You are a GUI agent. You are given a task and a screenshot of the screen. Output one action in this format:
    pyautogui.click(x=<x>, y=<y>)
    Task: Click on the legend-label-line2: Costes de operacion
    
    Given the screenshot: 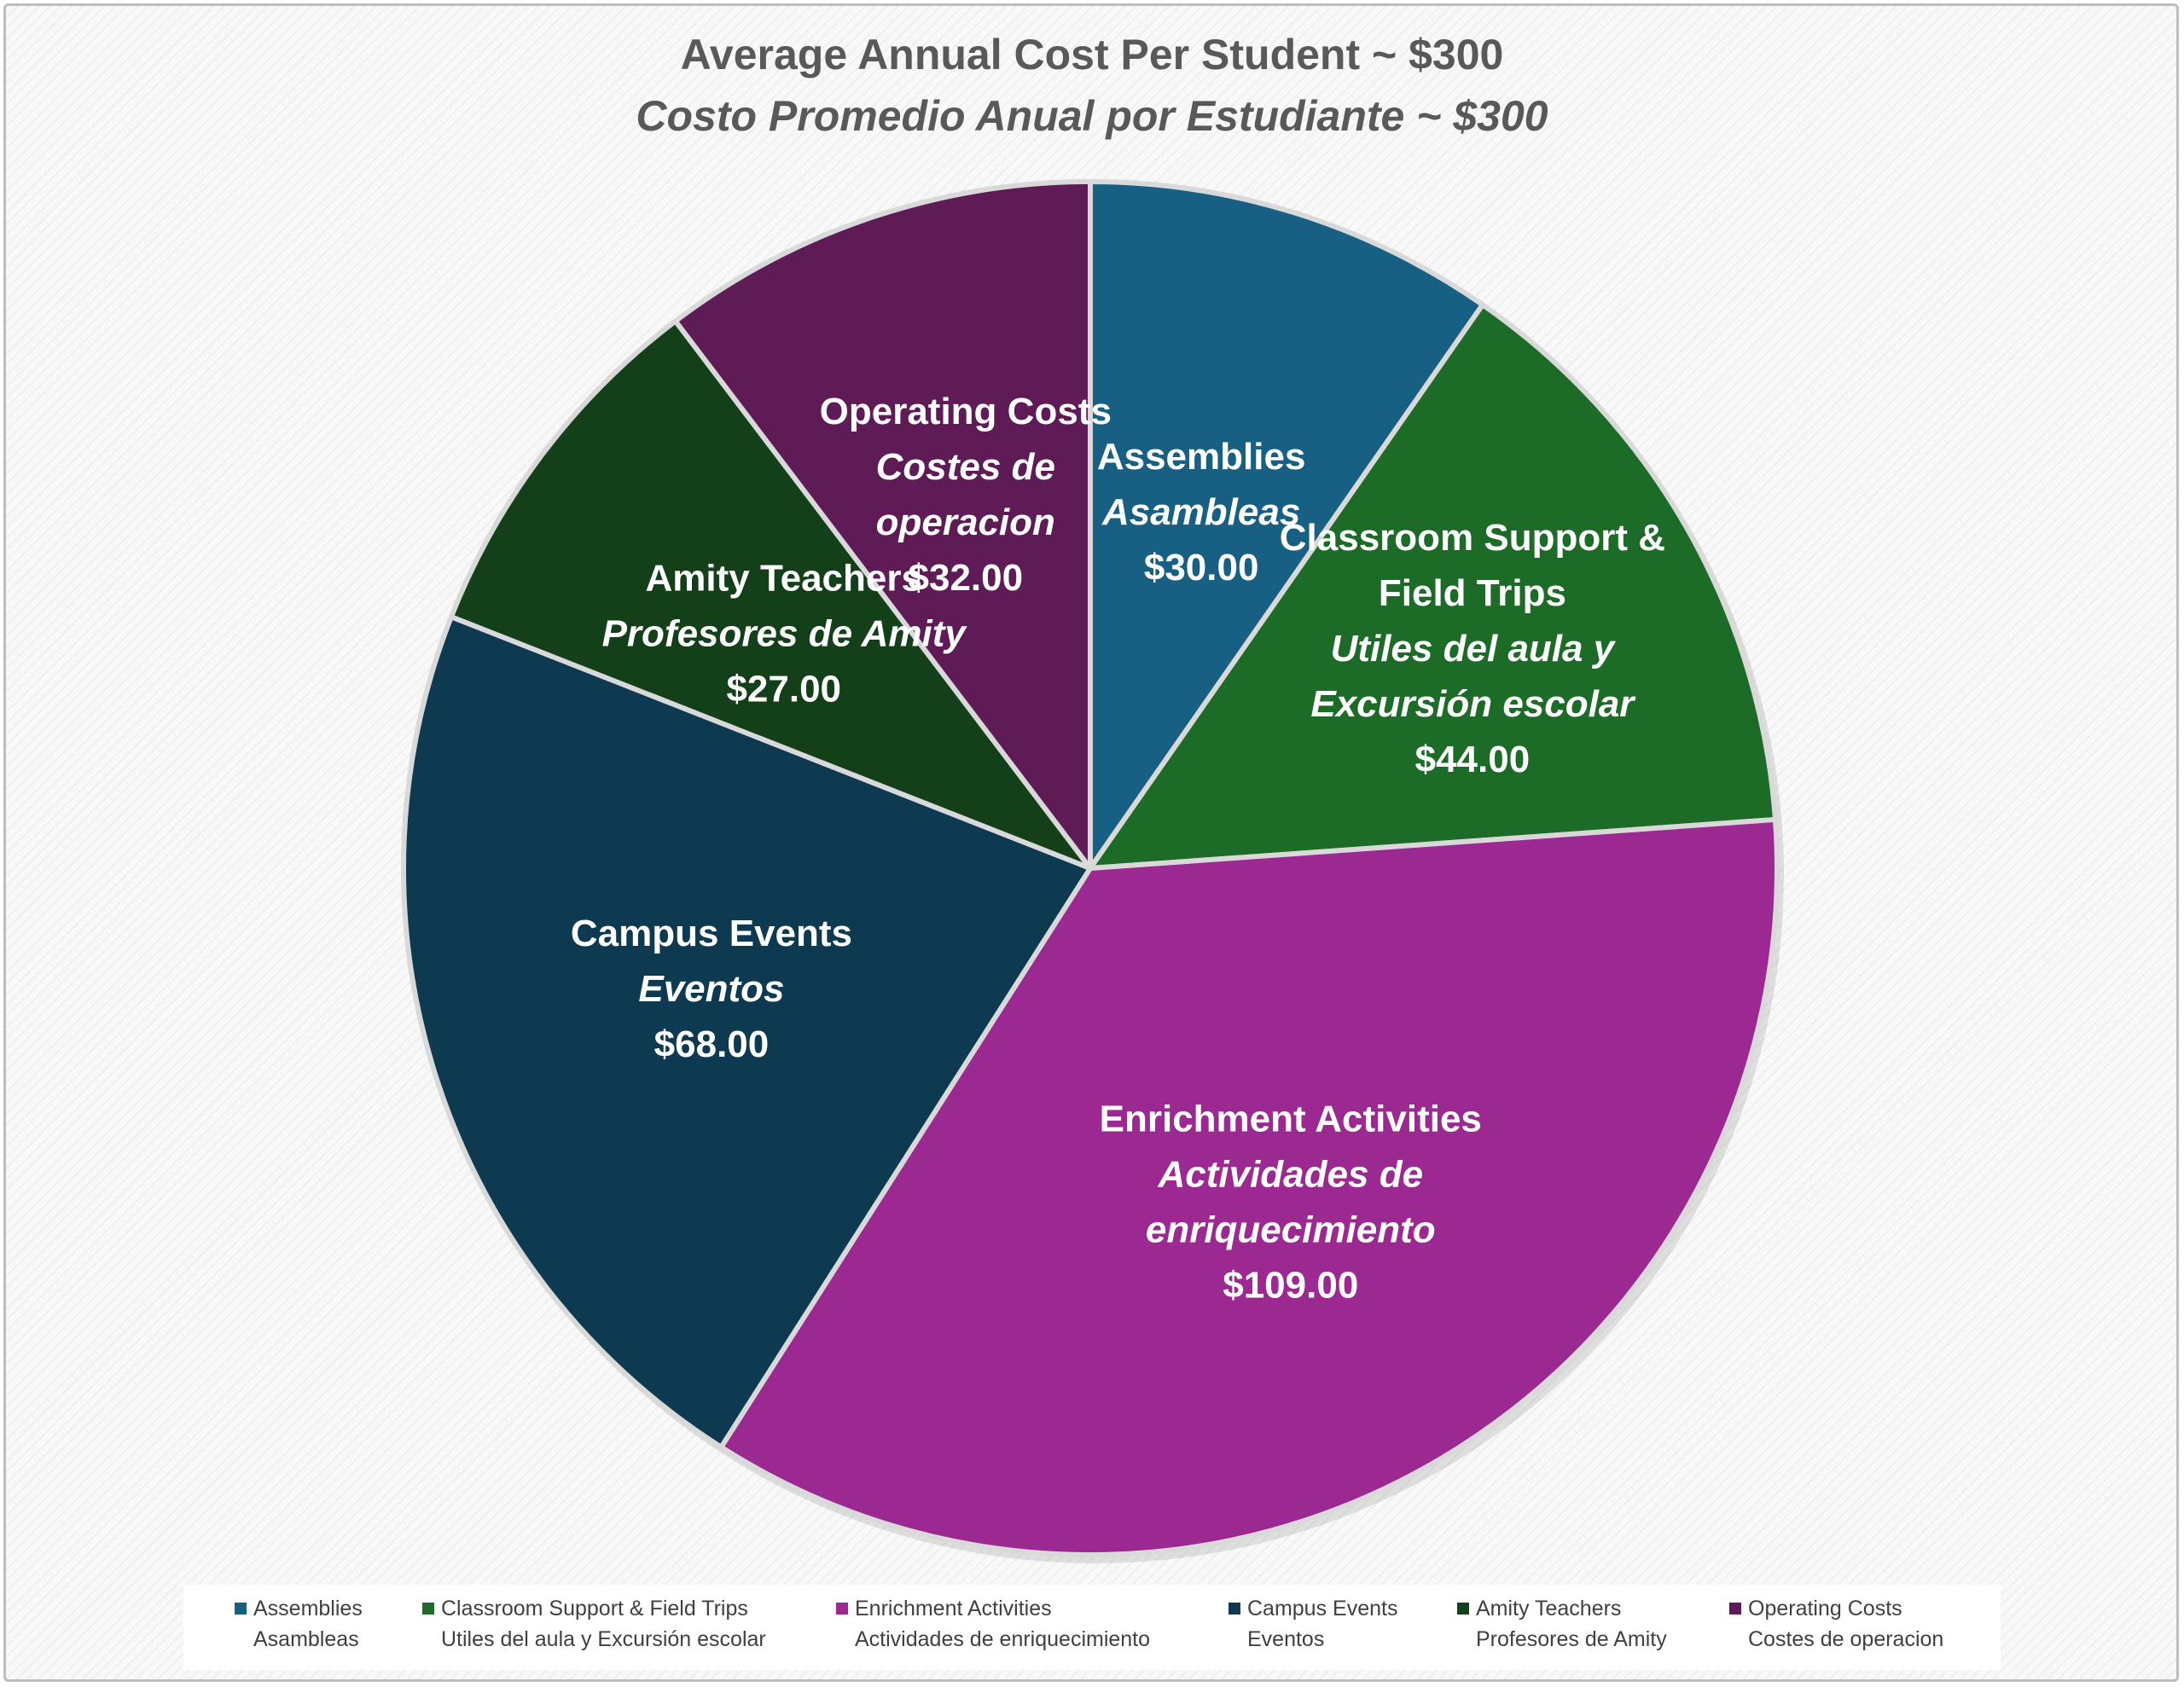 What is the action you would take?
    pyautogui.click(x=1846, y=1639)
    